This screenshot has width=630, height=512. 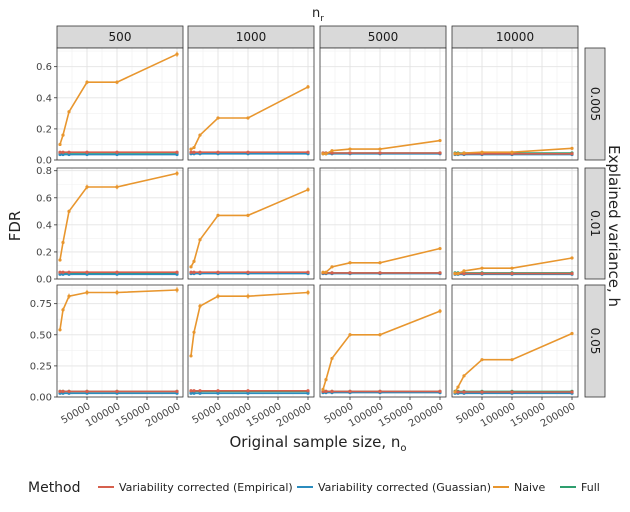 What do you see at coordinates (41, 304) in the screenshot?
I see `y-tick-label: 0.75` at bounding box center [41, 304].